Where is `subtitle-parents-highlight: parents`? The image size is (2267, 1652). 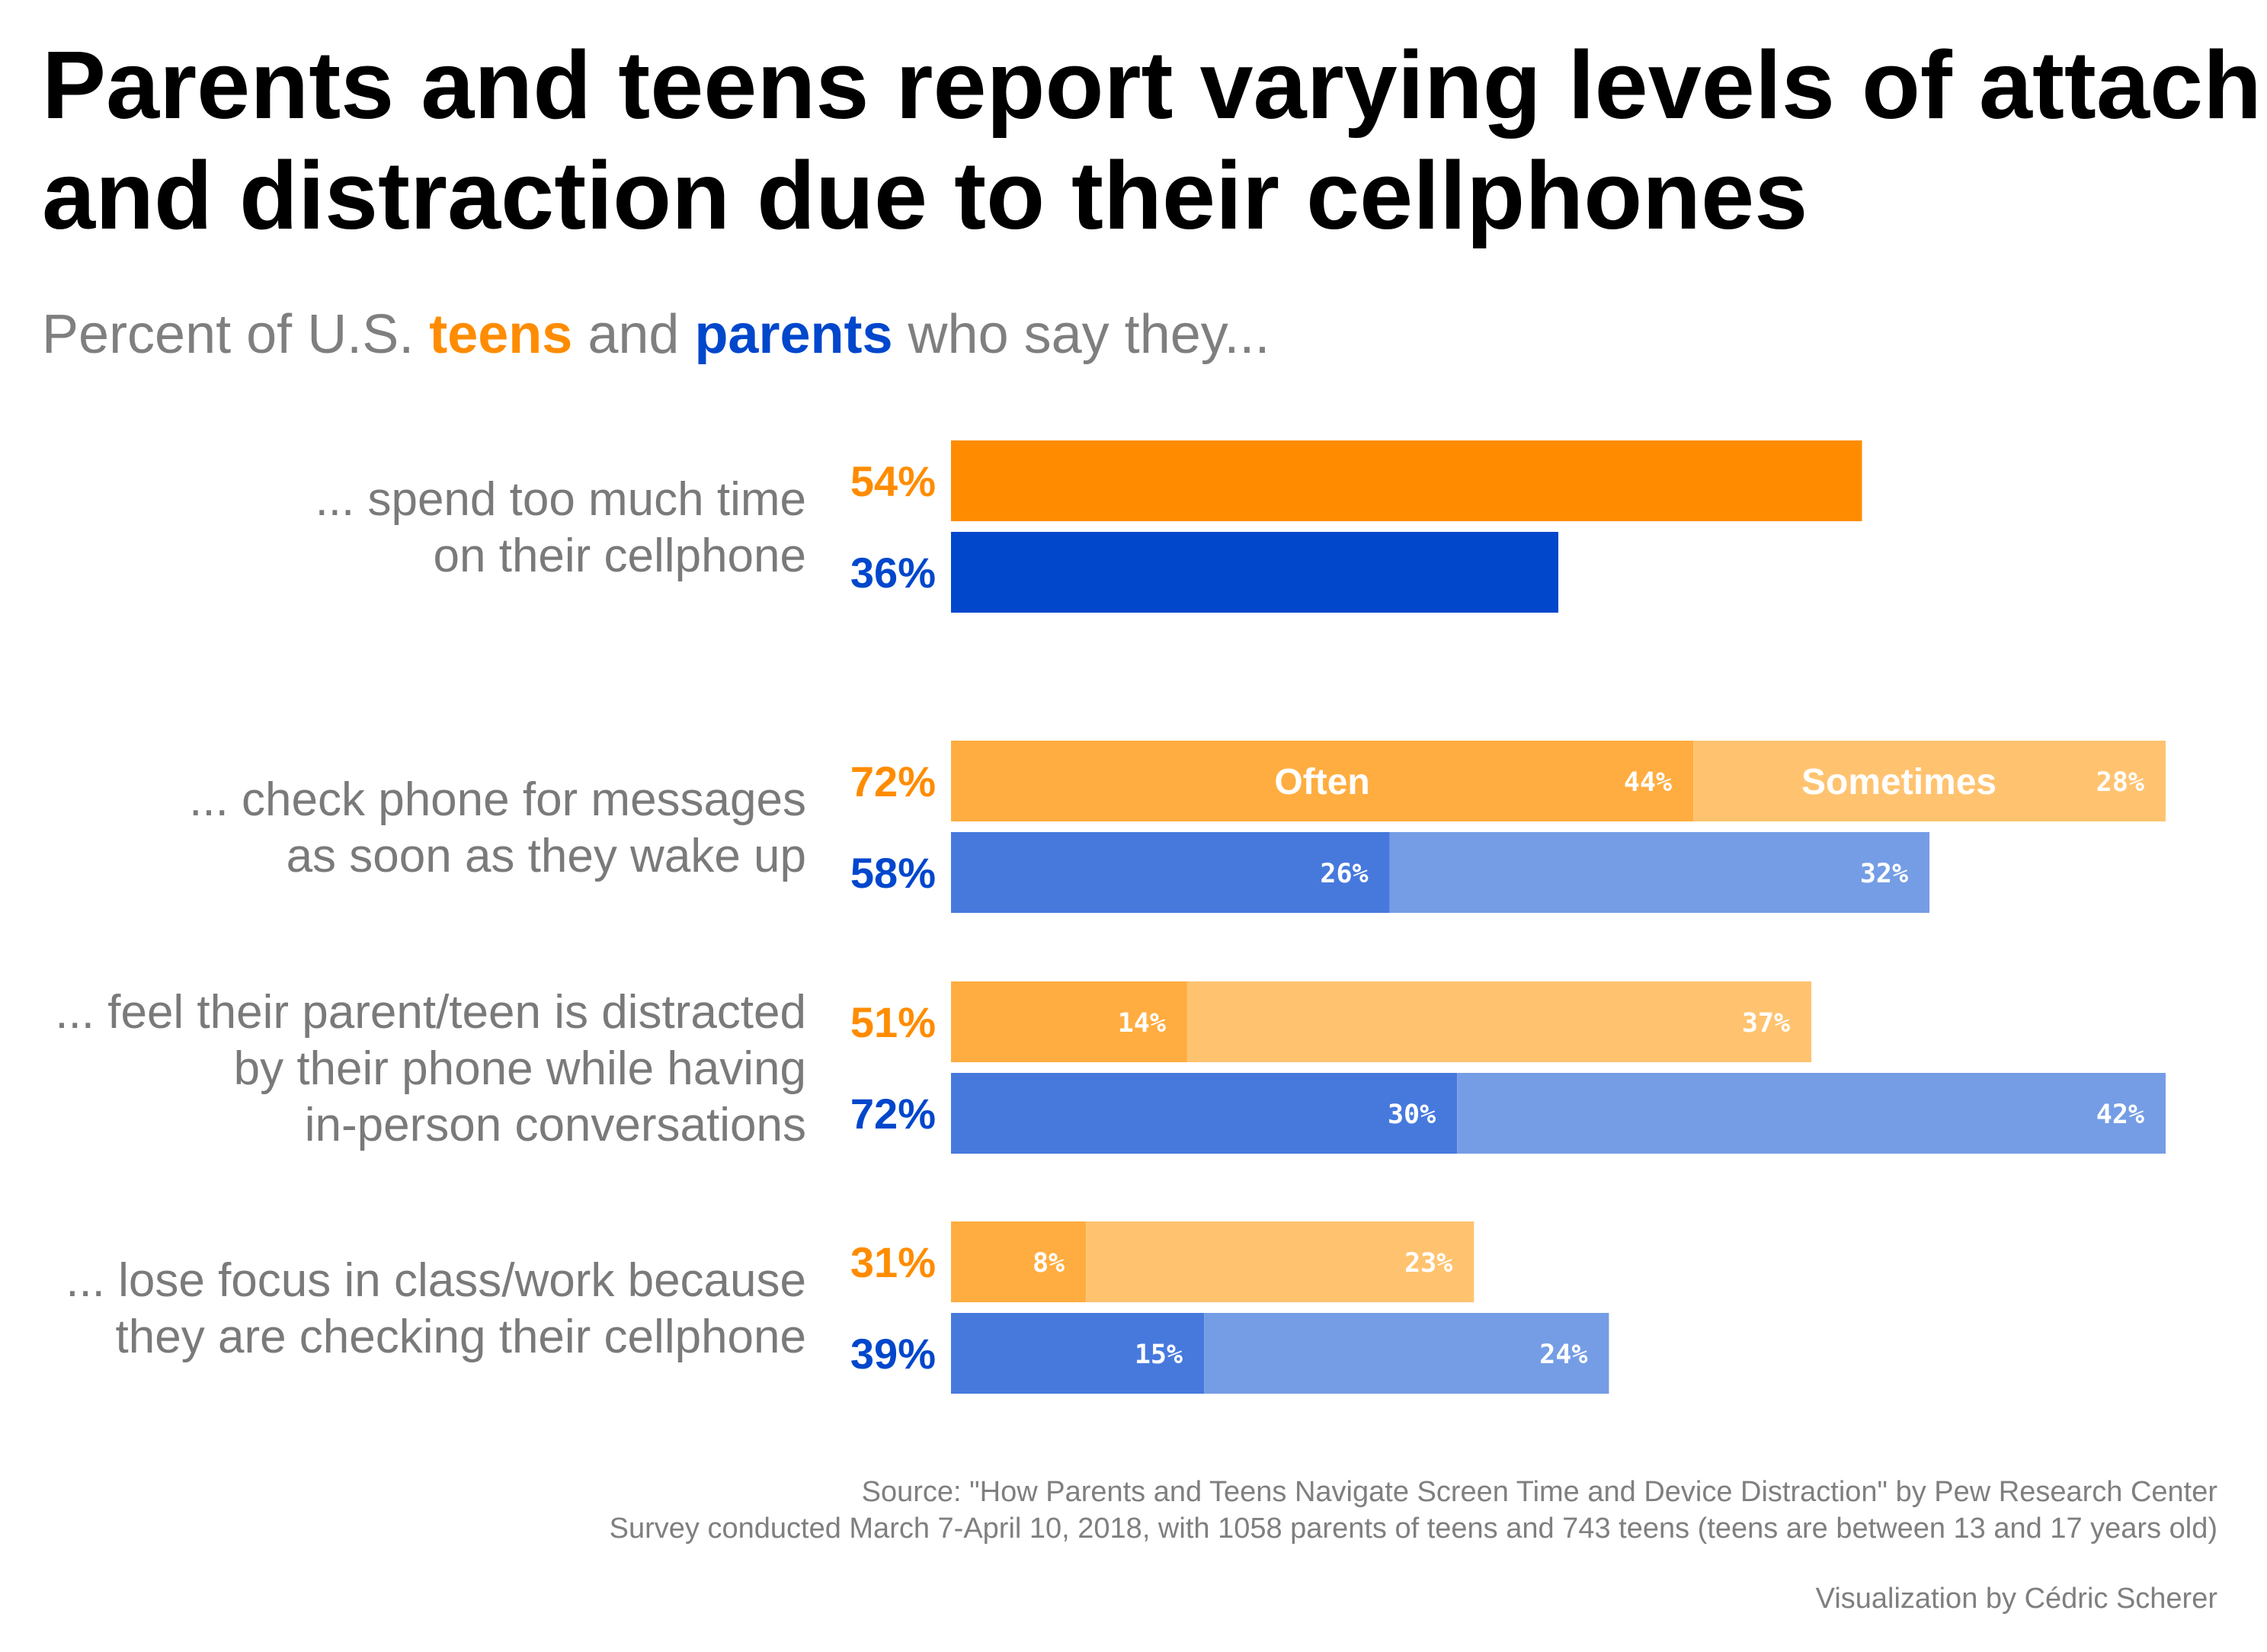 subtitle-parents-highlight: parents is located at coordinates (793, 334).